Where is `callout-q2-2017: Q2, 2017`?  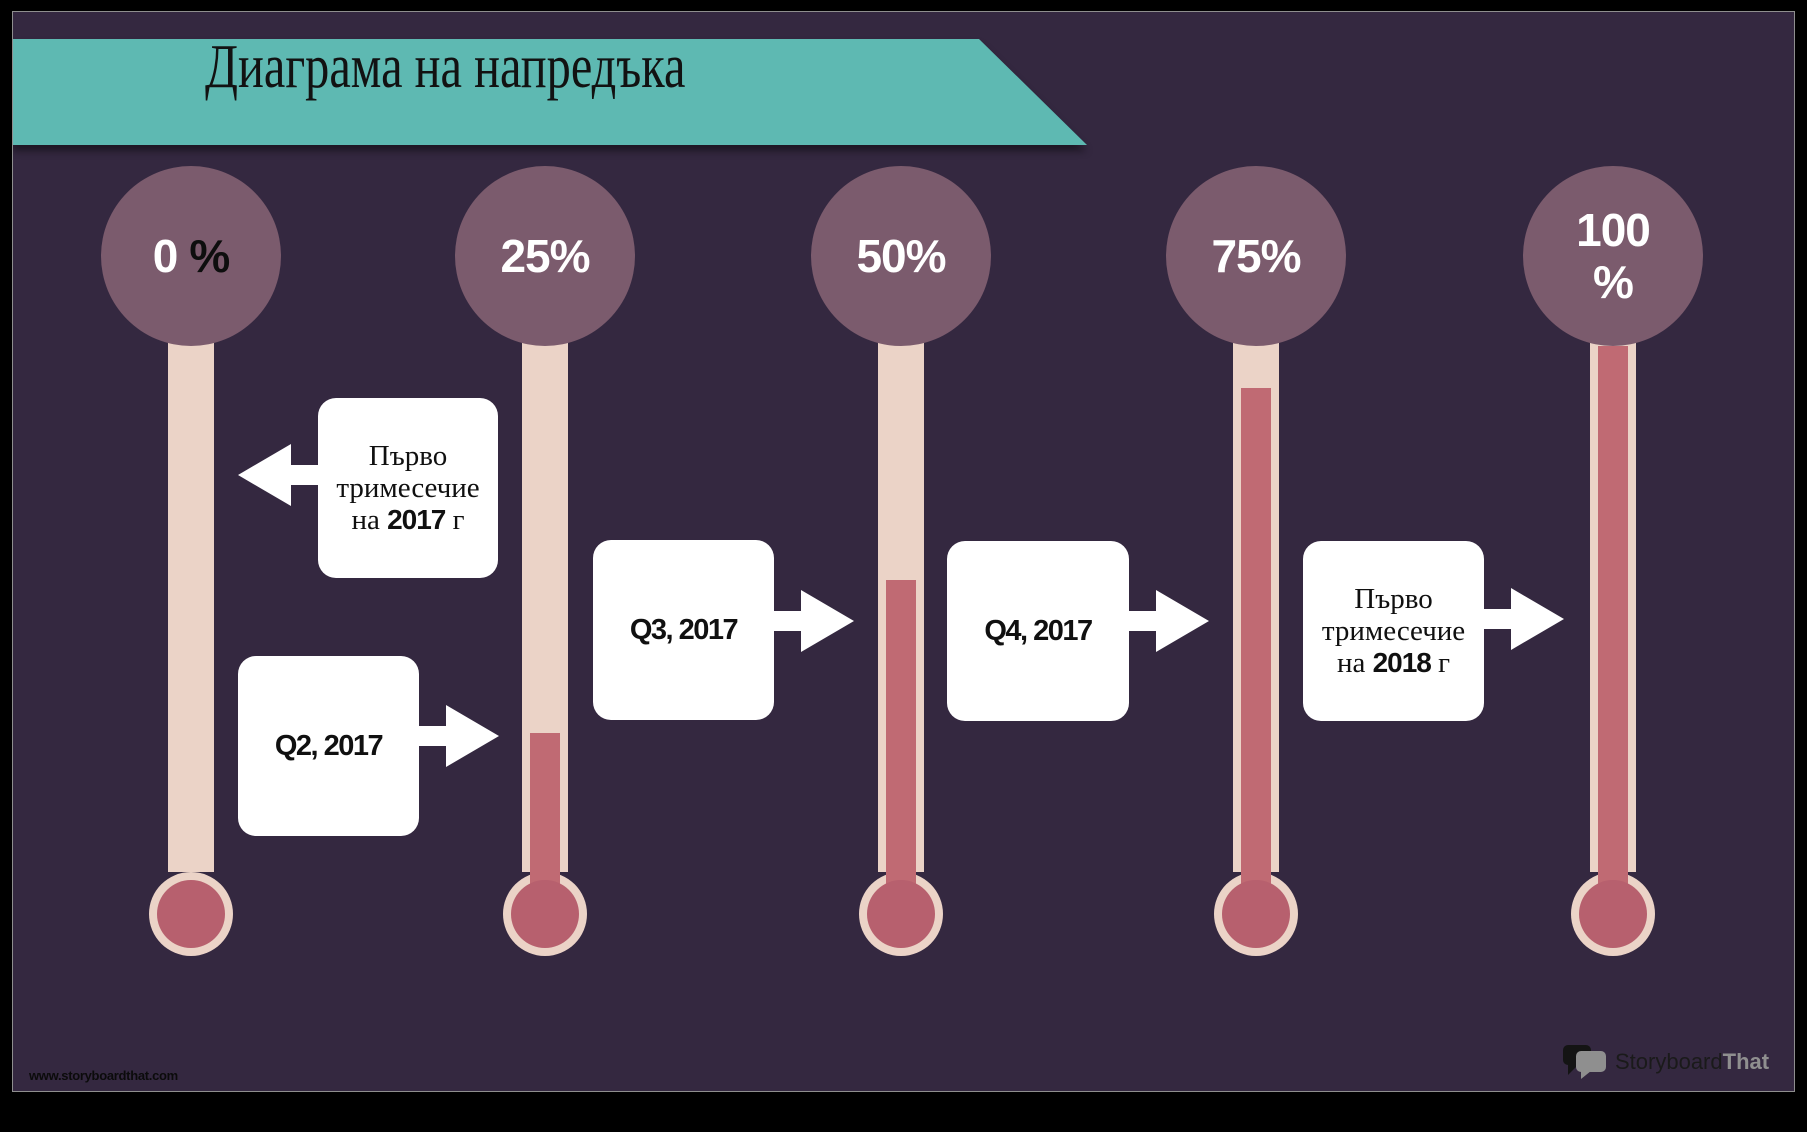
callout-q2-2017: Q2, 2017 is located at coordinates (328, 746).